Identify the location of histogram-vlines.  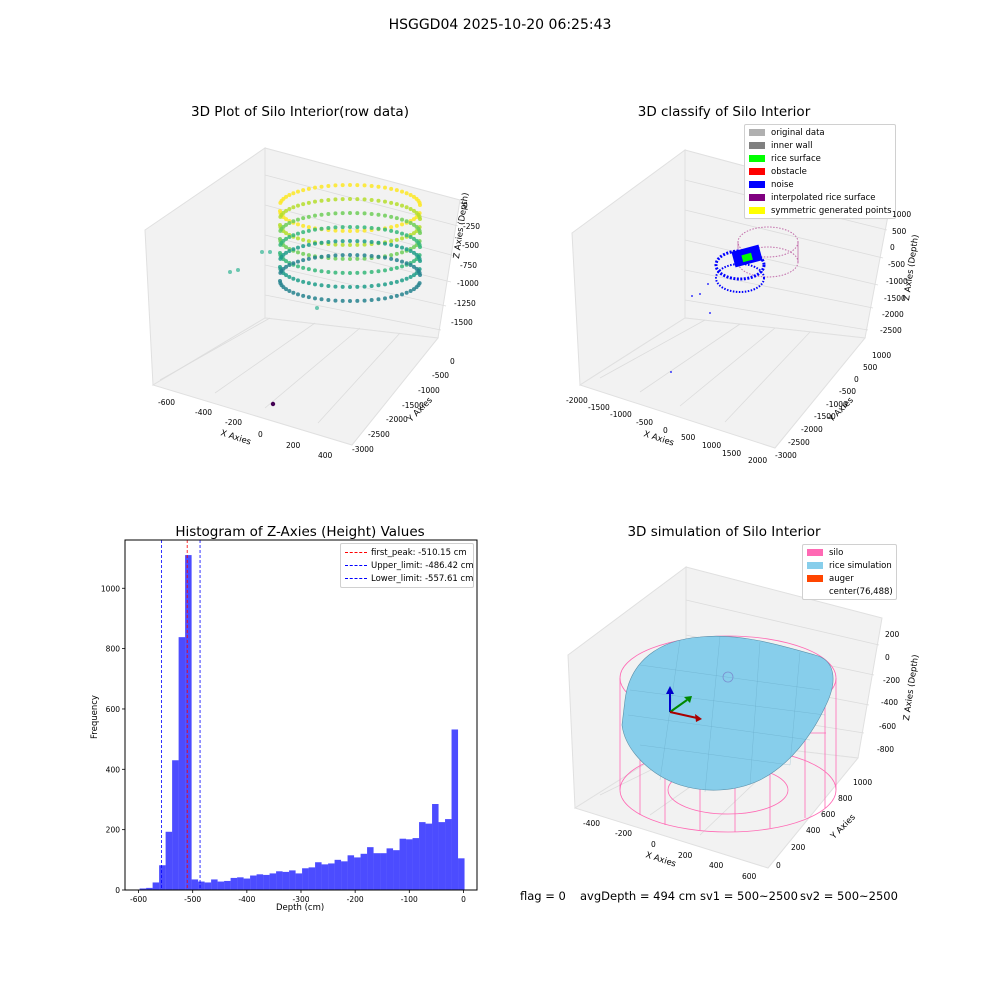
(181, 715).